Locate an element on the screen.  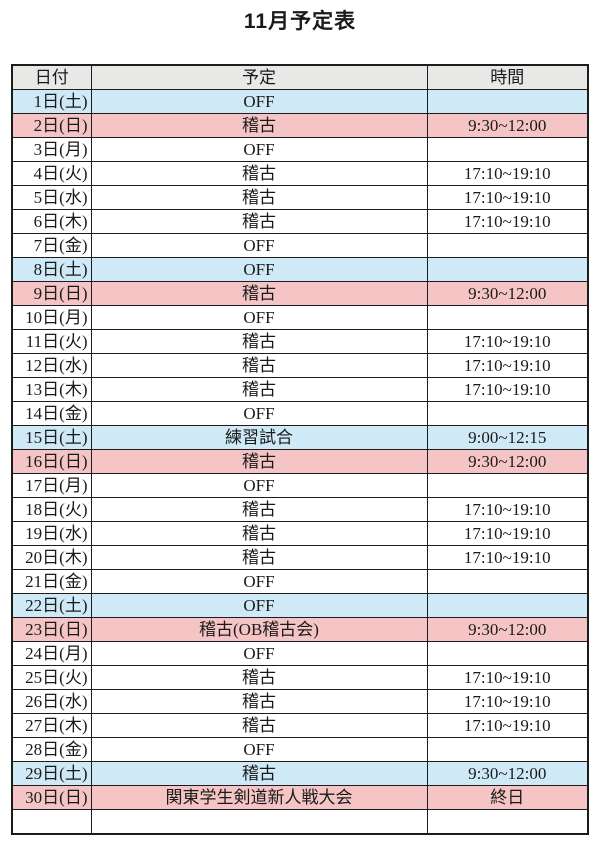
header-cell-time: 時間 is located at coordinates (507, 77).